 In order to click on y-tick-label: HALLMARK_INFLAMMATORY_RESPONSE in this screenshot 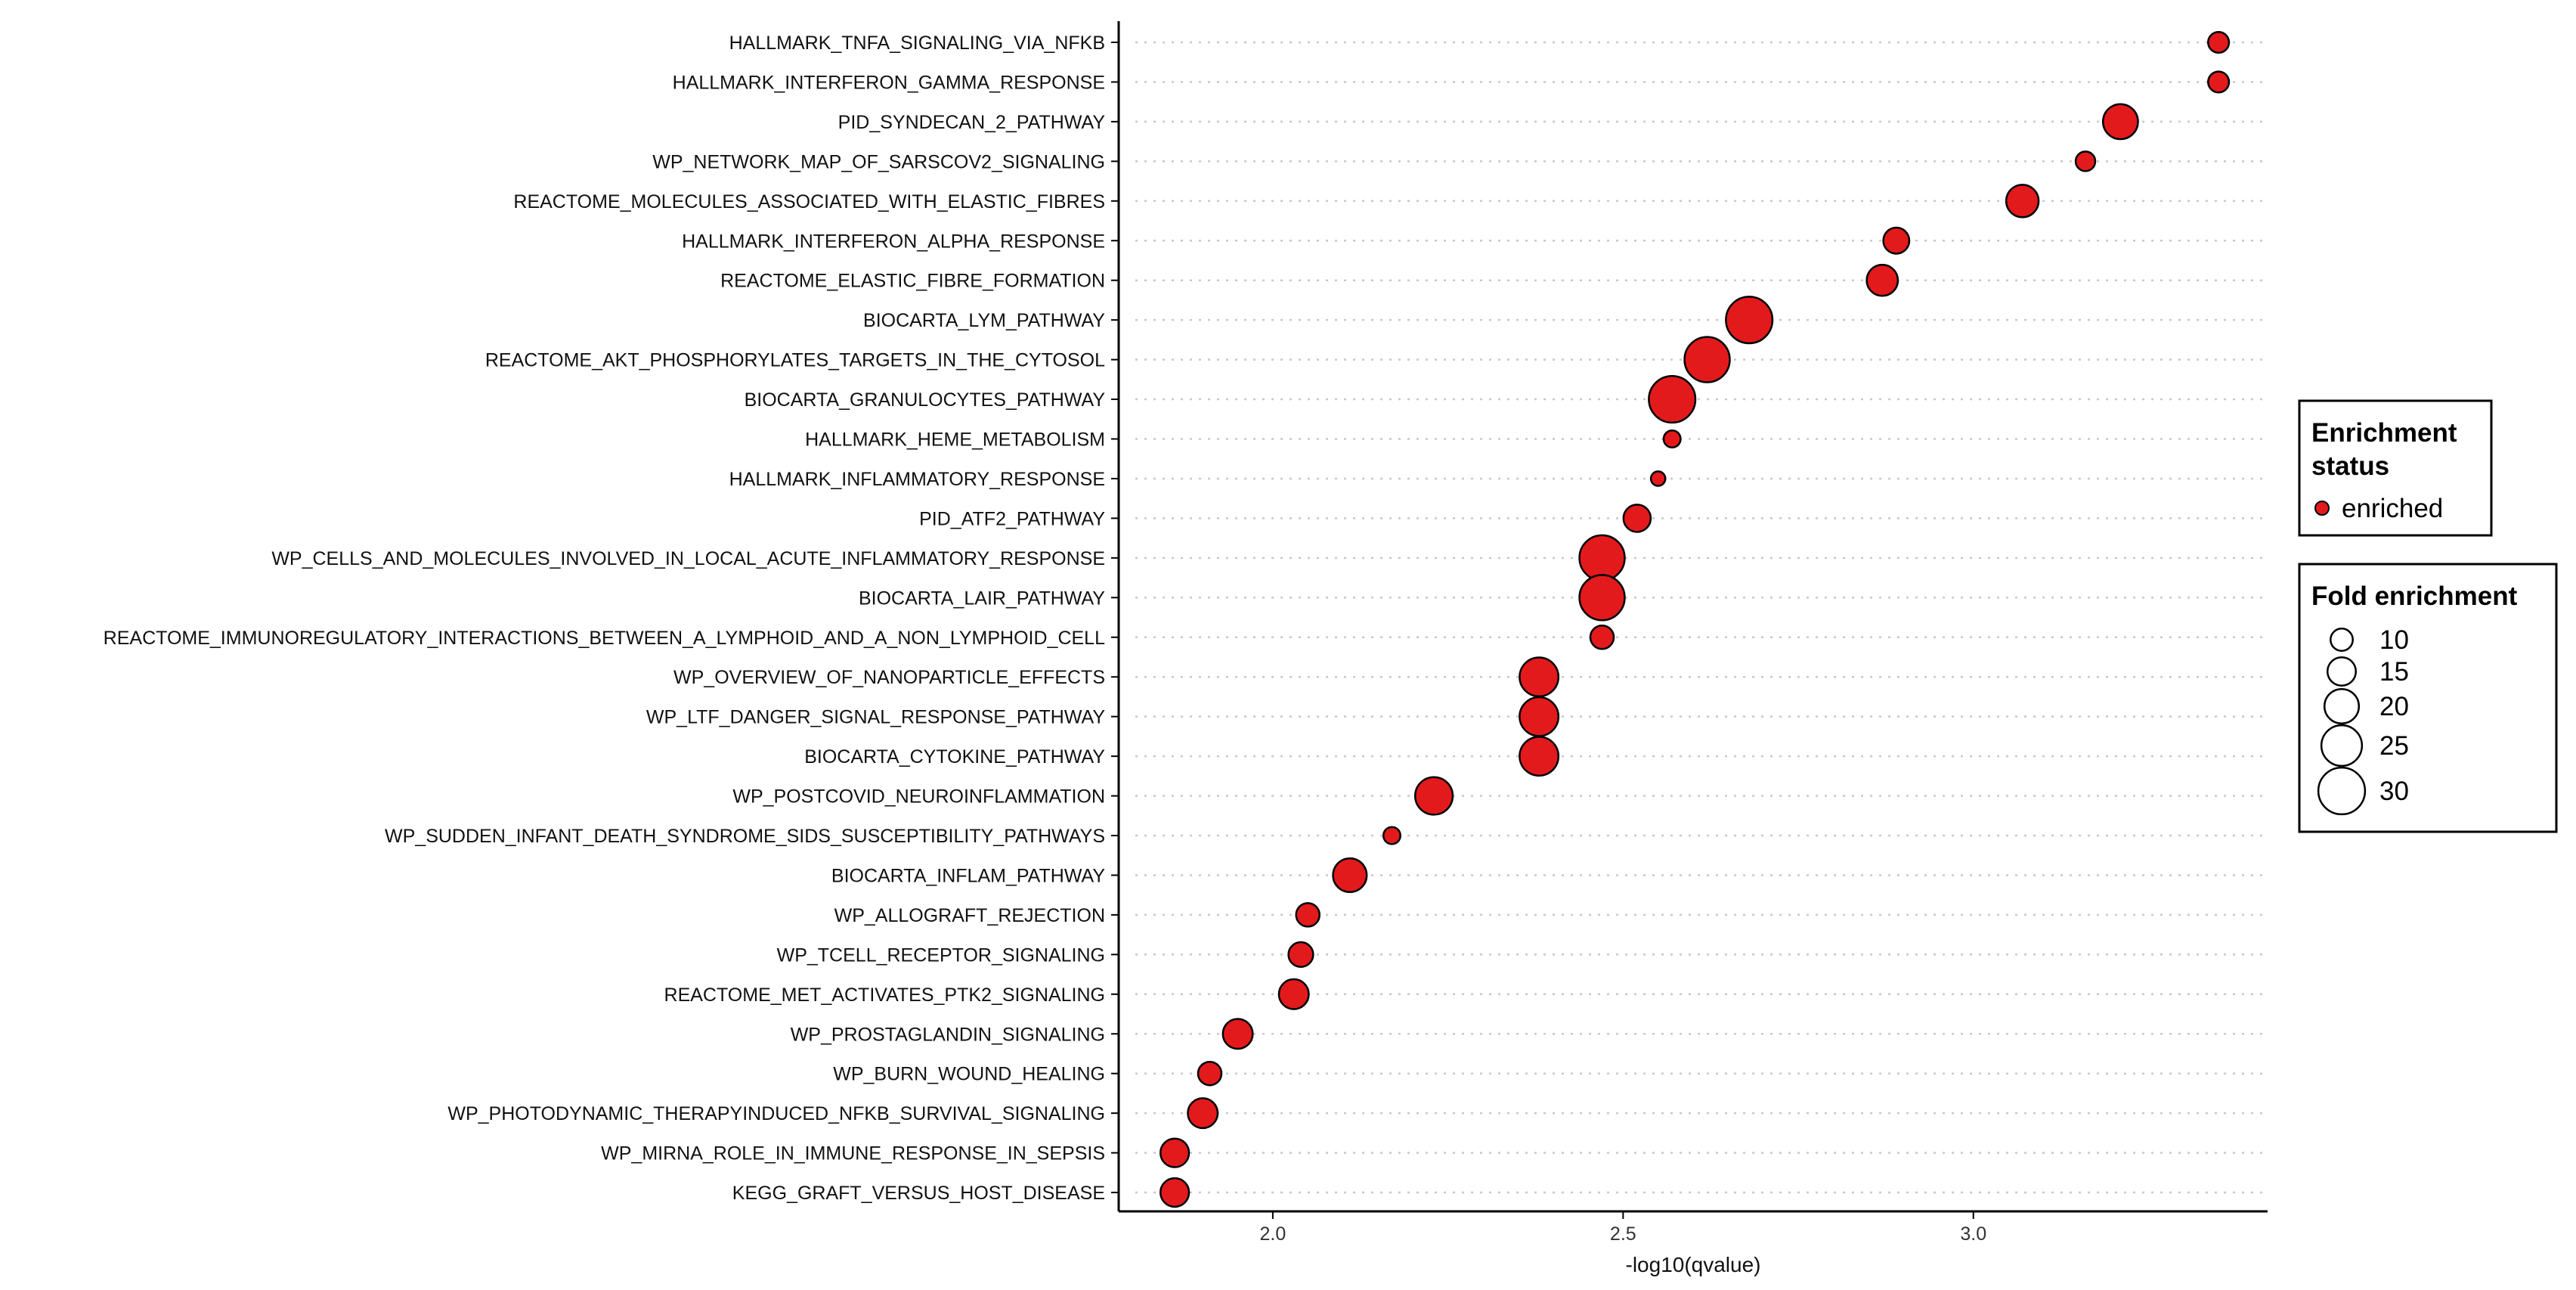, I will do `click(917, 479)`.